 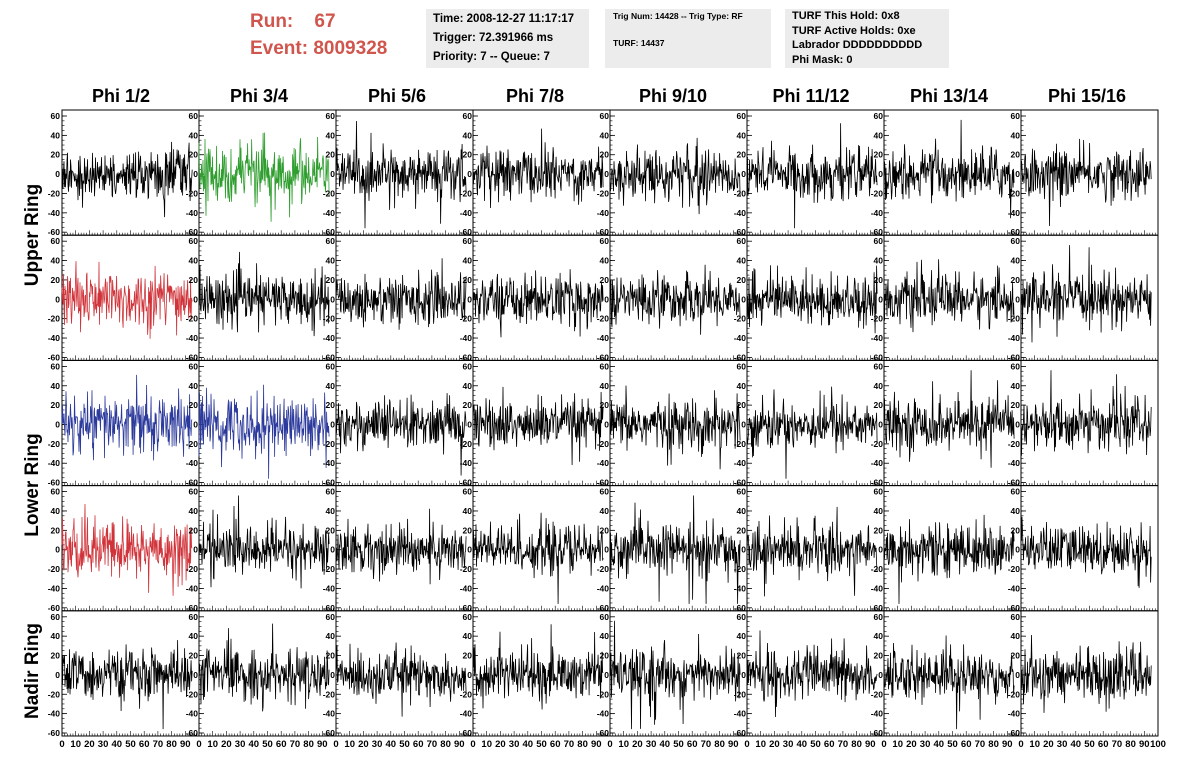 I want to click on x-tick-label: 30, so click(x=103, y=744).